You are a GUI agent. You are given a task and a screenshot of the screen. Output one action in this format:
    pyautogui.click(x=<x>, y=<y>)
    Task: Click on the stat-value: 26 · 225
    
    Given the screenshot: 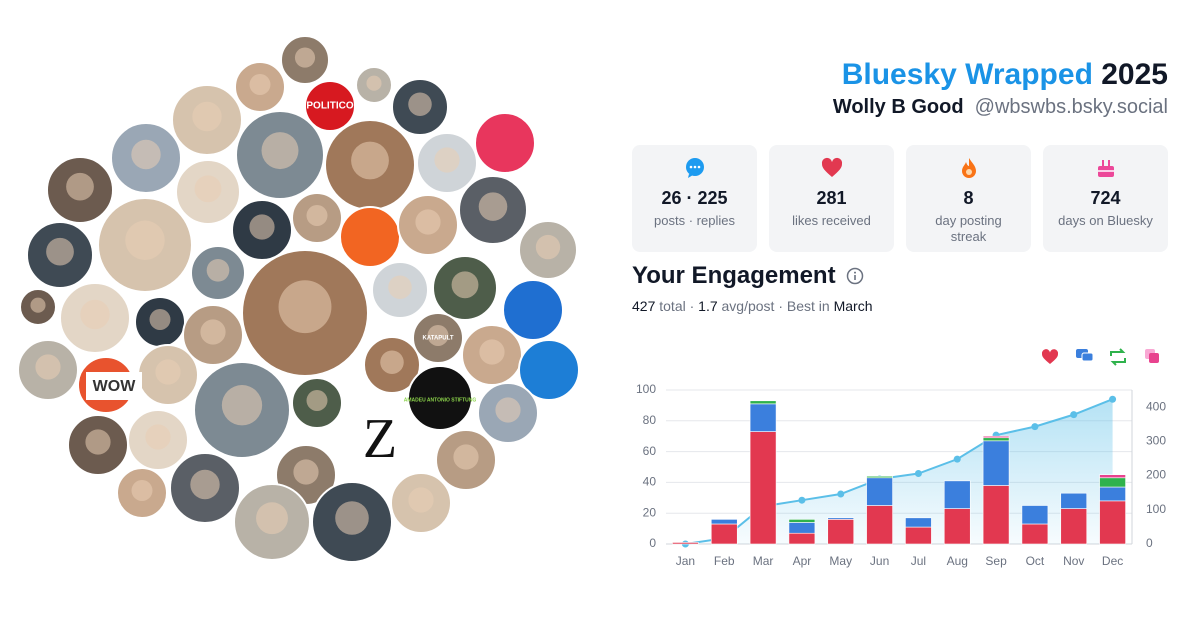 What is the action you would take?
    pyautogui.click(x=694, y=198)
    